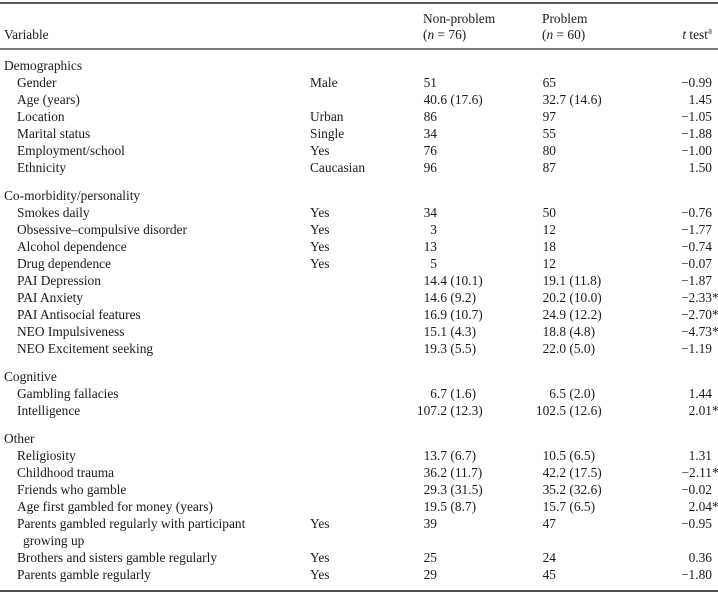  I want to click on ttest-value: −0.95, so click(696, 523).